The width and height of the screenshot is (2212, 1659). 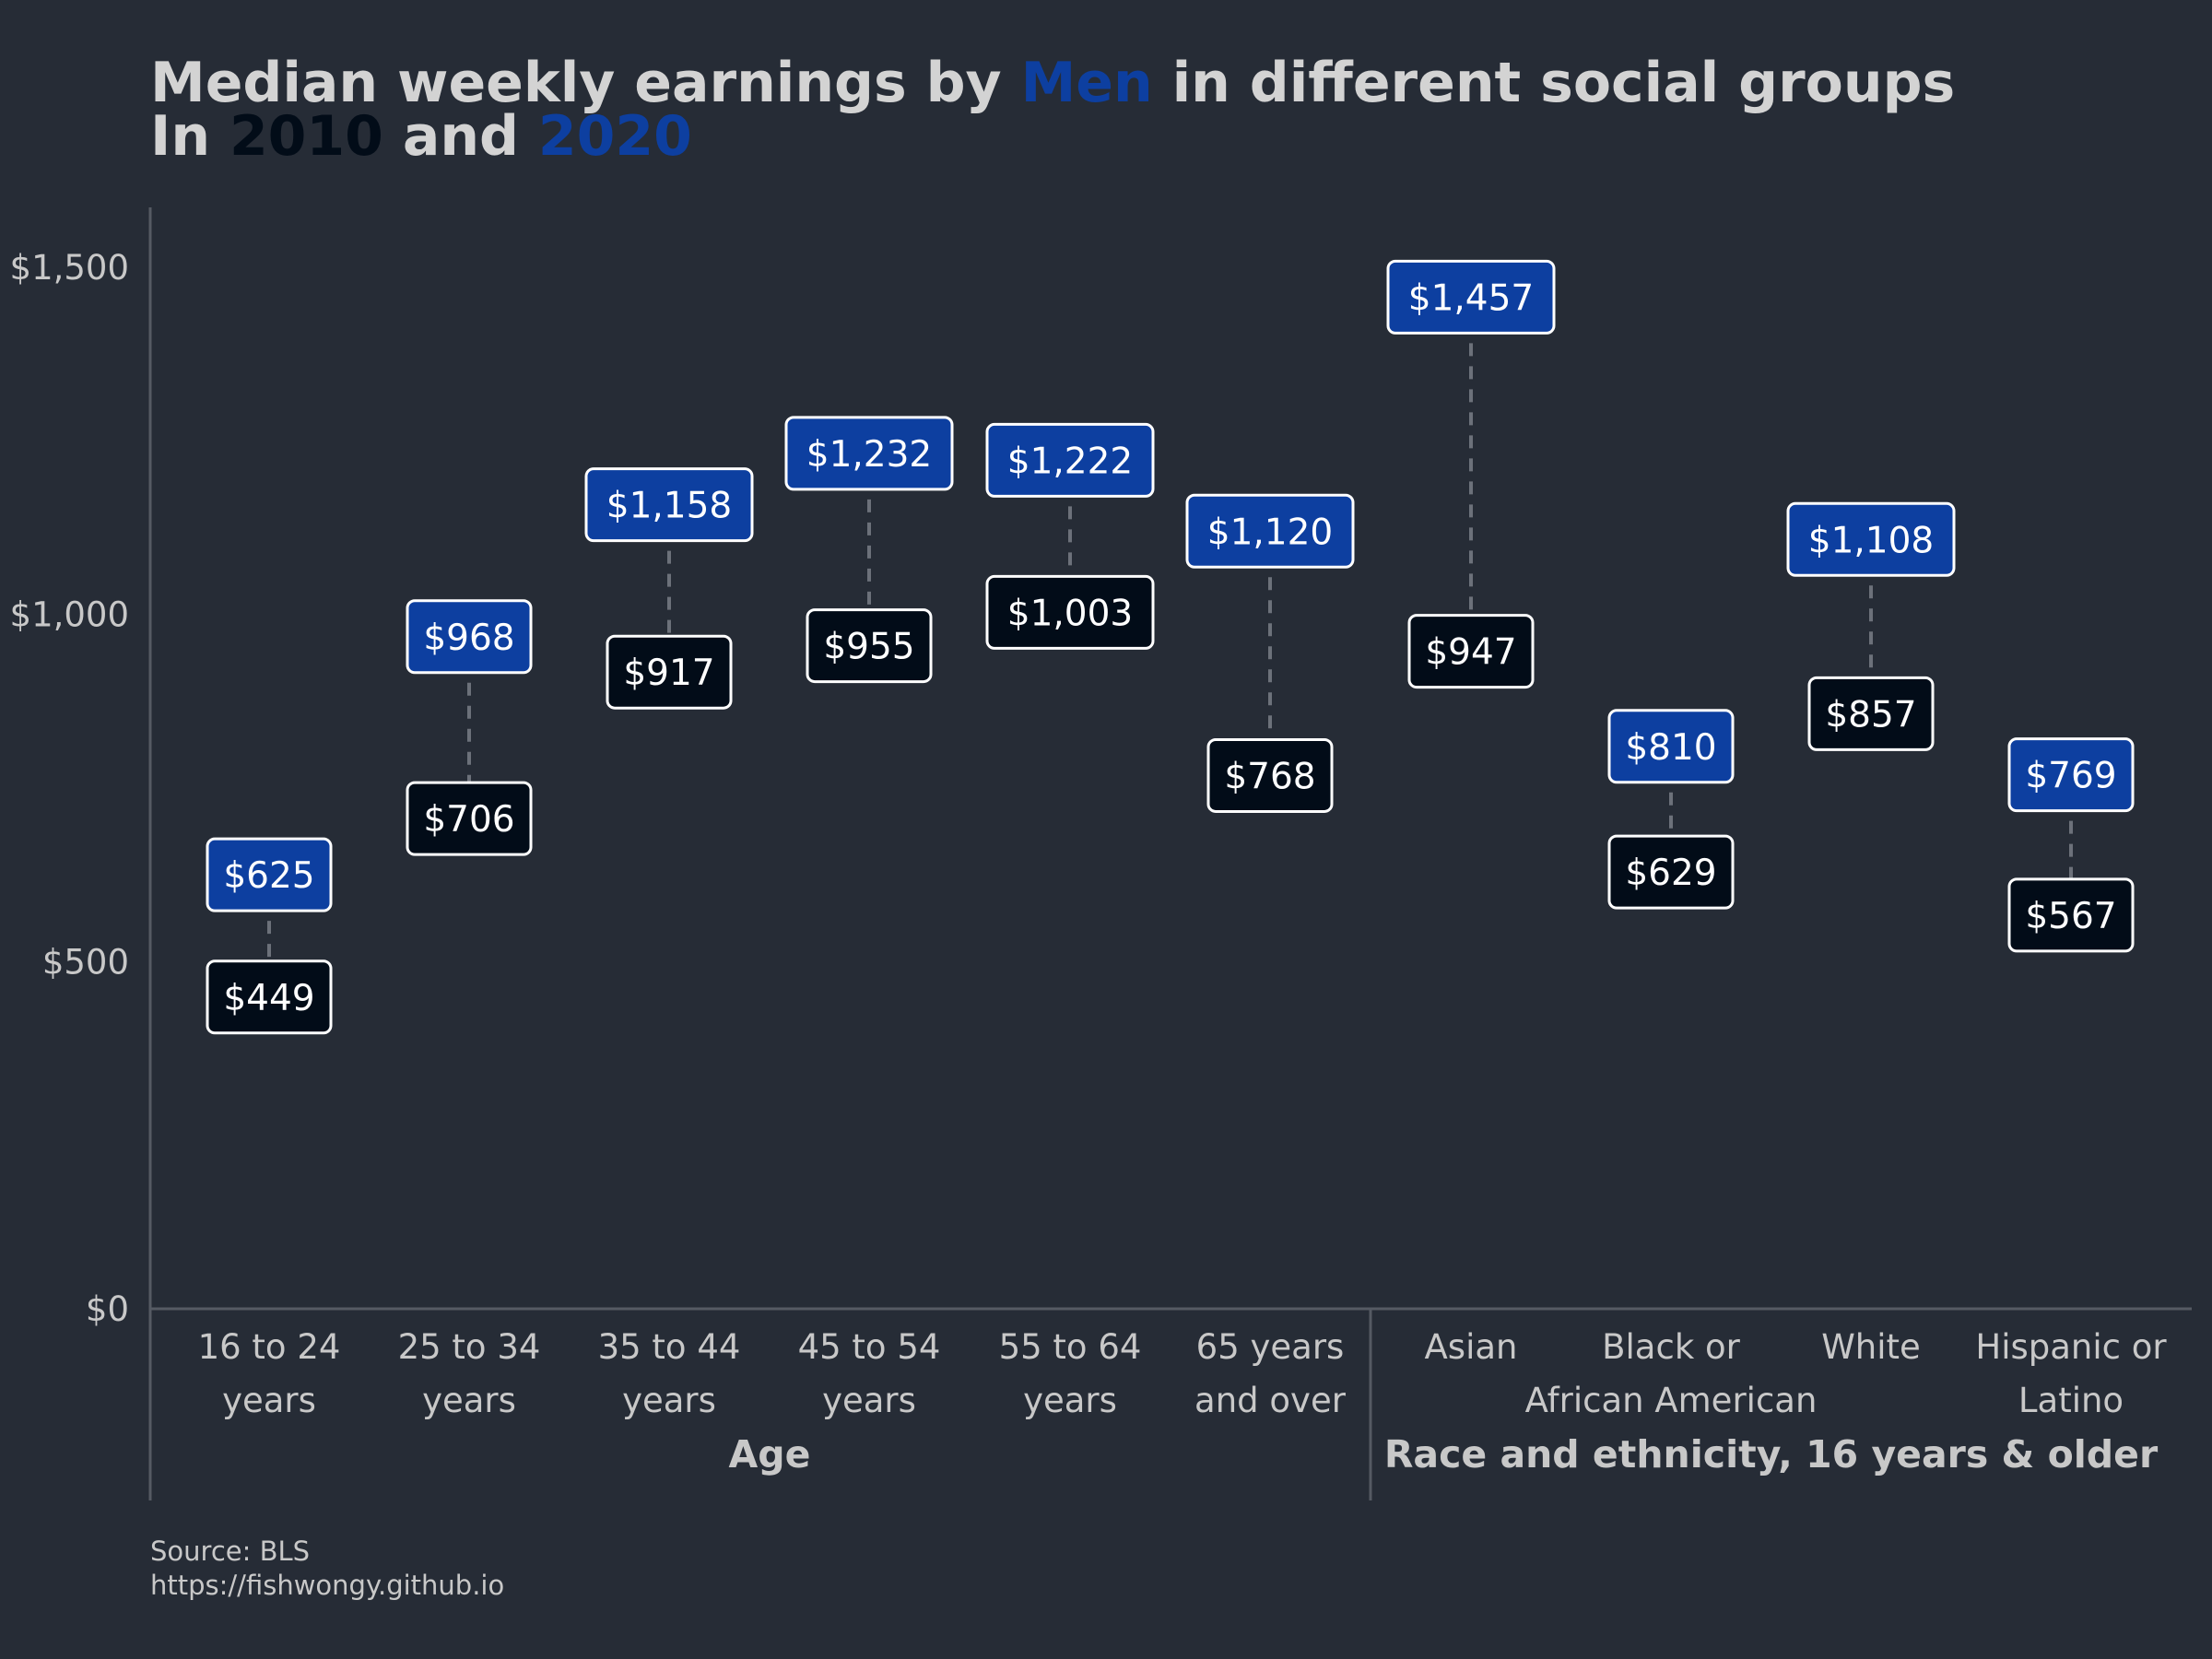 What do you see at coordinates (1771, 1454) in the screenshot?
I see `x-group-label: Race and ethnicity, 16 years & older` at bounding box center [1771, 1454].